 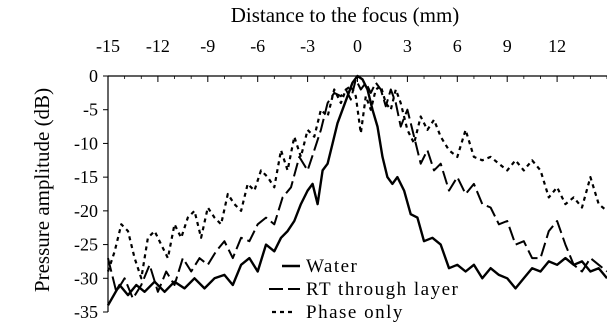 What do you see at coordinates (257, 46) in the screenshot?
I see `x-tick-label: -6` at bounding box center [257, 46].